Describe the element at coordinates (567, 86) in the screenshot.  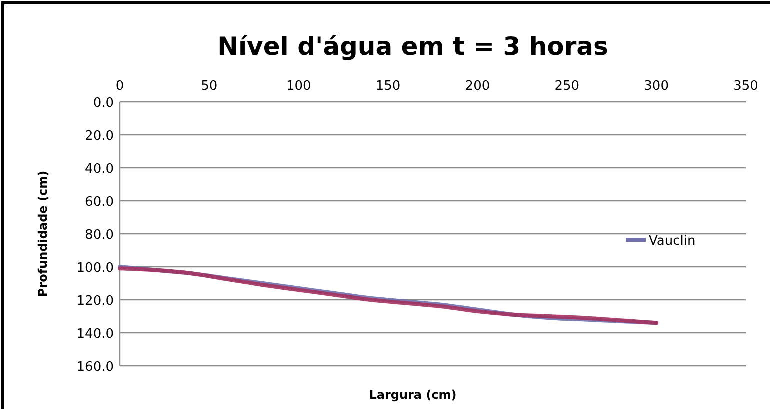
I see `x-tick-label: 250` at that location.